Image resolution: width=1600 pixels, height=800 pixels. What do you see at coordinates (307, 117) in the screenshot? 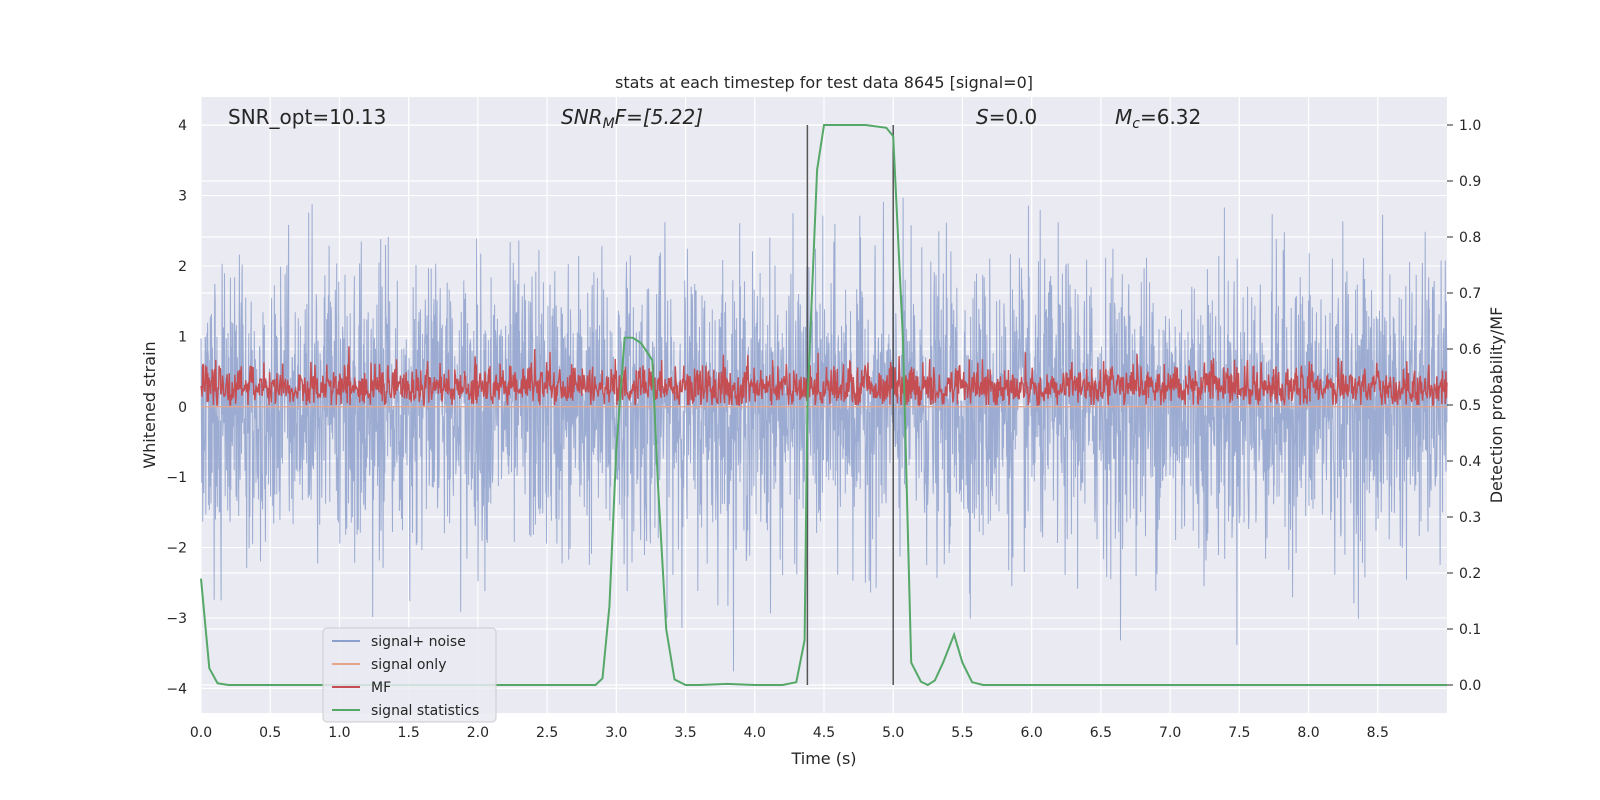
I see `annotation-snr-opt: SNR_opt=10.13` at bounding box center [307, 117].